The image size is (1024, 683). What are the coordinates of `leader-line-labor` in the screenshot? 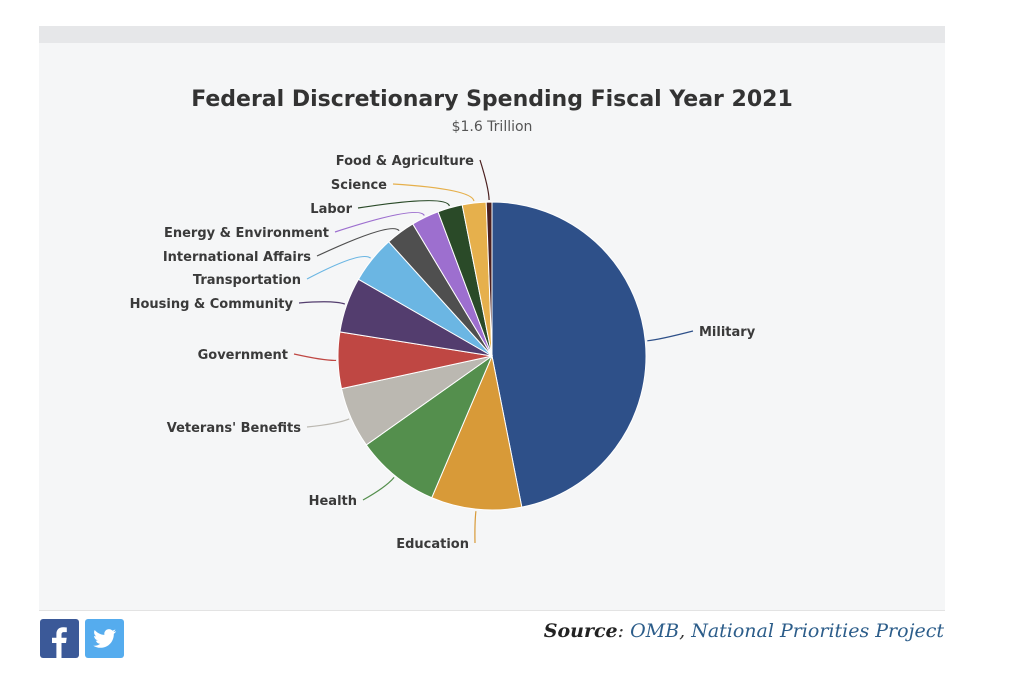 It's located at (403, 204).